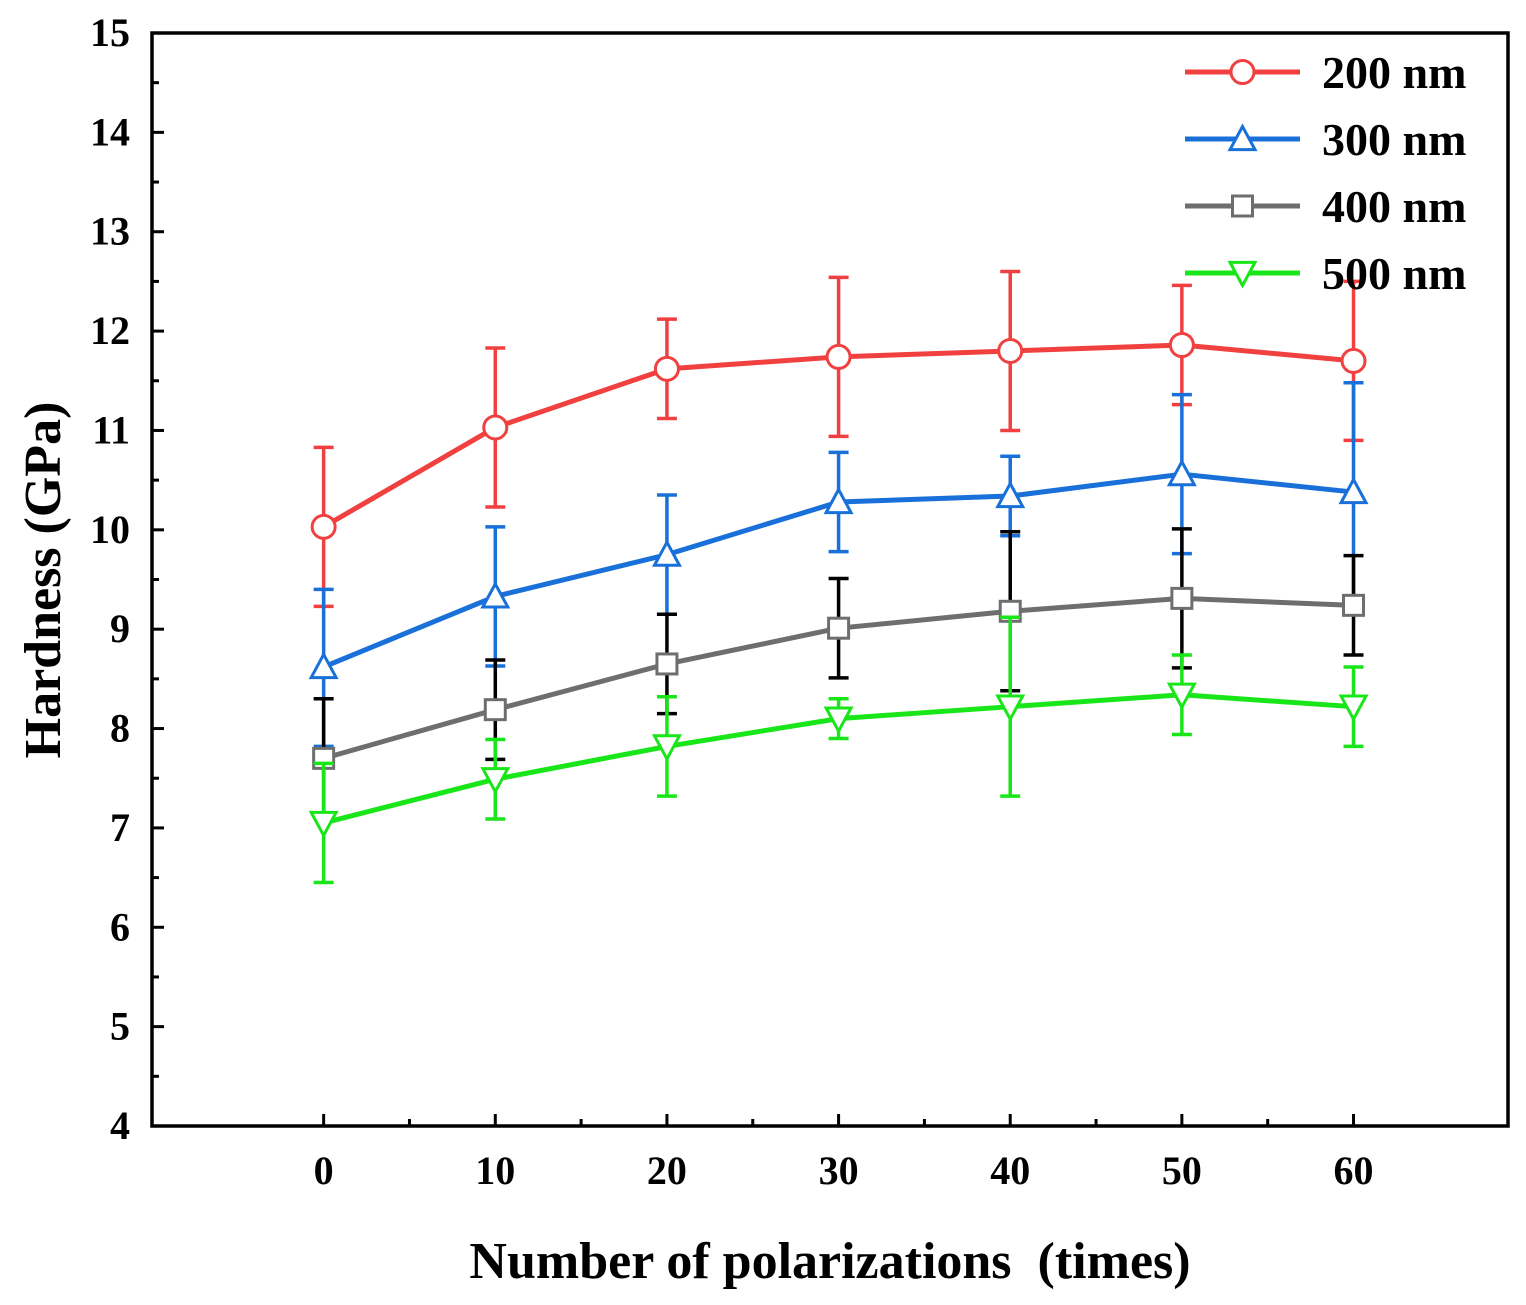 This screenshot has height=1305, width=1526. What do you see at coordinates (839, 1170) in the screenshot?
I see `x-tick-label: 30` at bounding box center [839, 1170].